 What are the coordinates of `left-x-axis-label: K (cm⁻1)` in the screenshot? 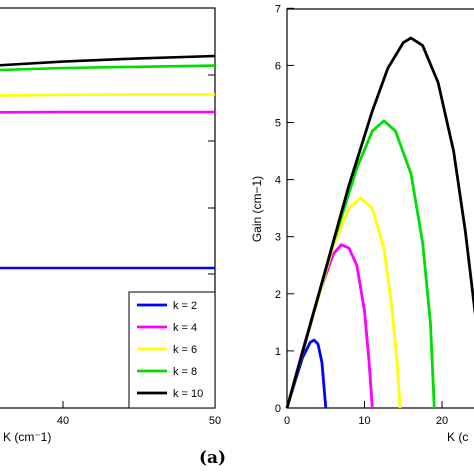 It's located at (27, 437).